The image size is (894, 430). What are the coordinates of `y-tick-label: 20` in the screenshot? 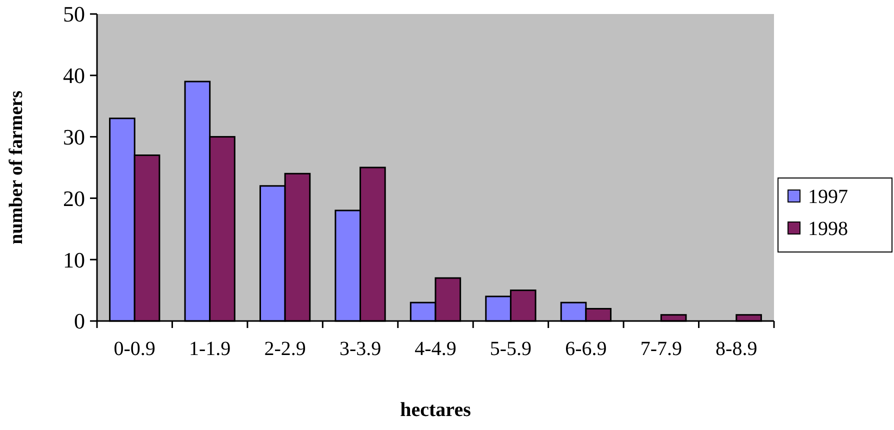 It's located at (74, 198).